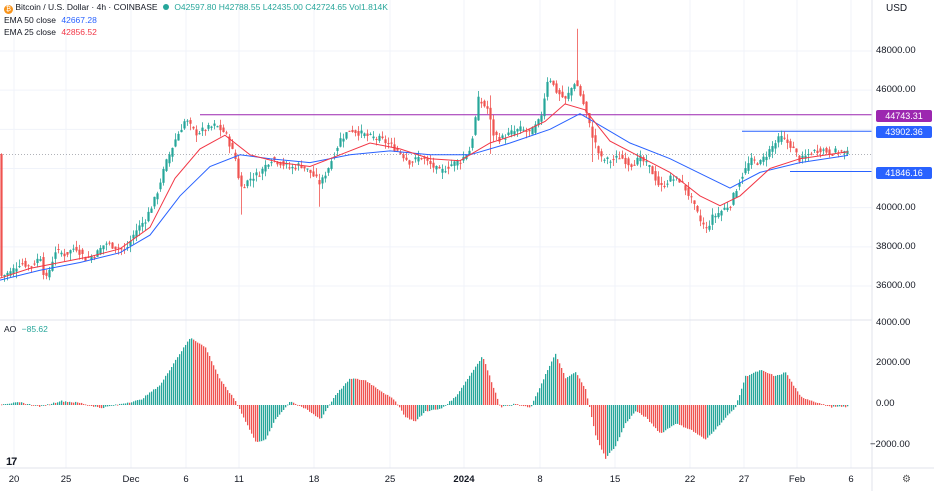  Describe the element at coordinates (797, 479) in the screenshot. I see `x-tick-label: Feb` at that location.